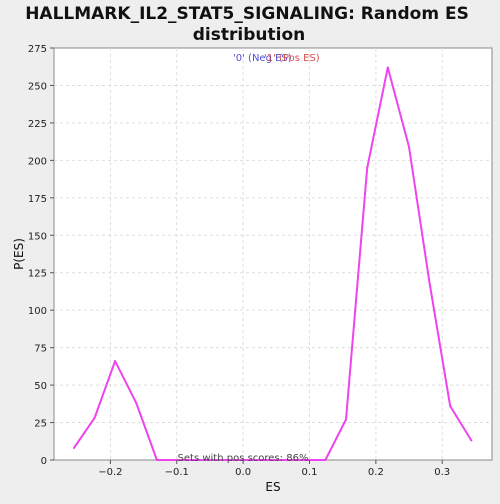 This screenshot has width=500, height=504. I want to click on y-tick-label: 200, so click(37, 161).